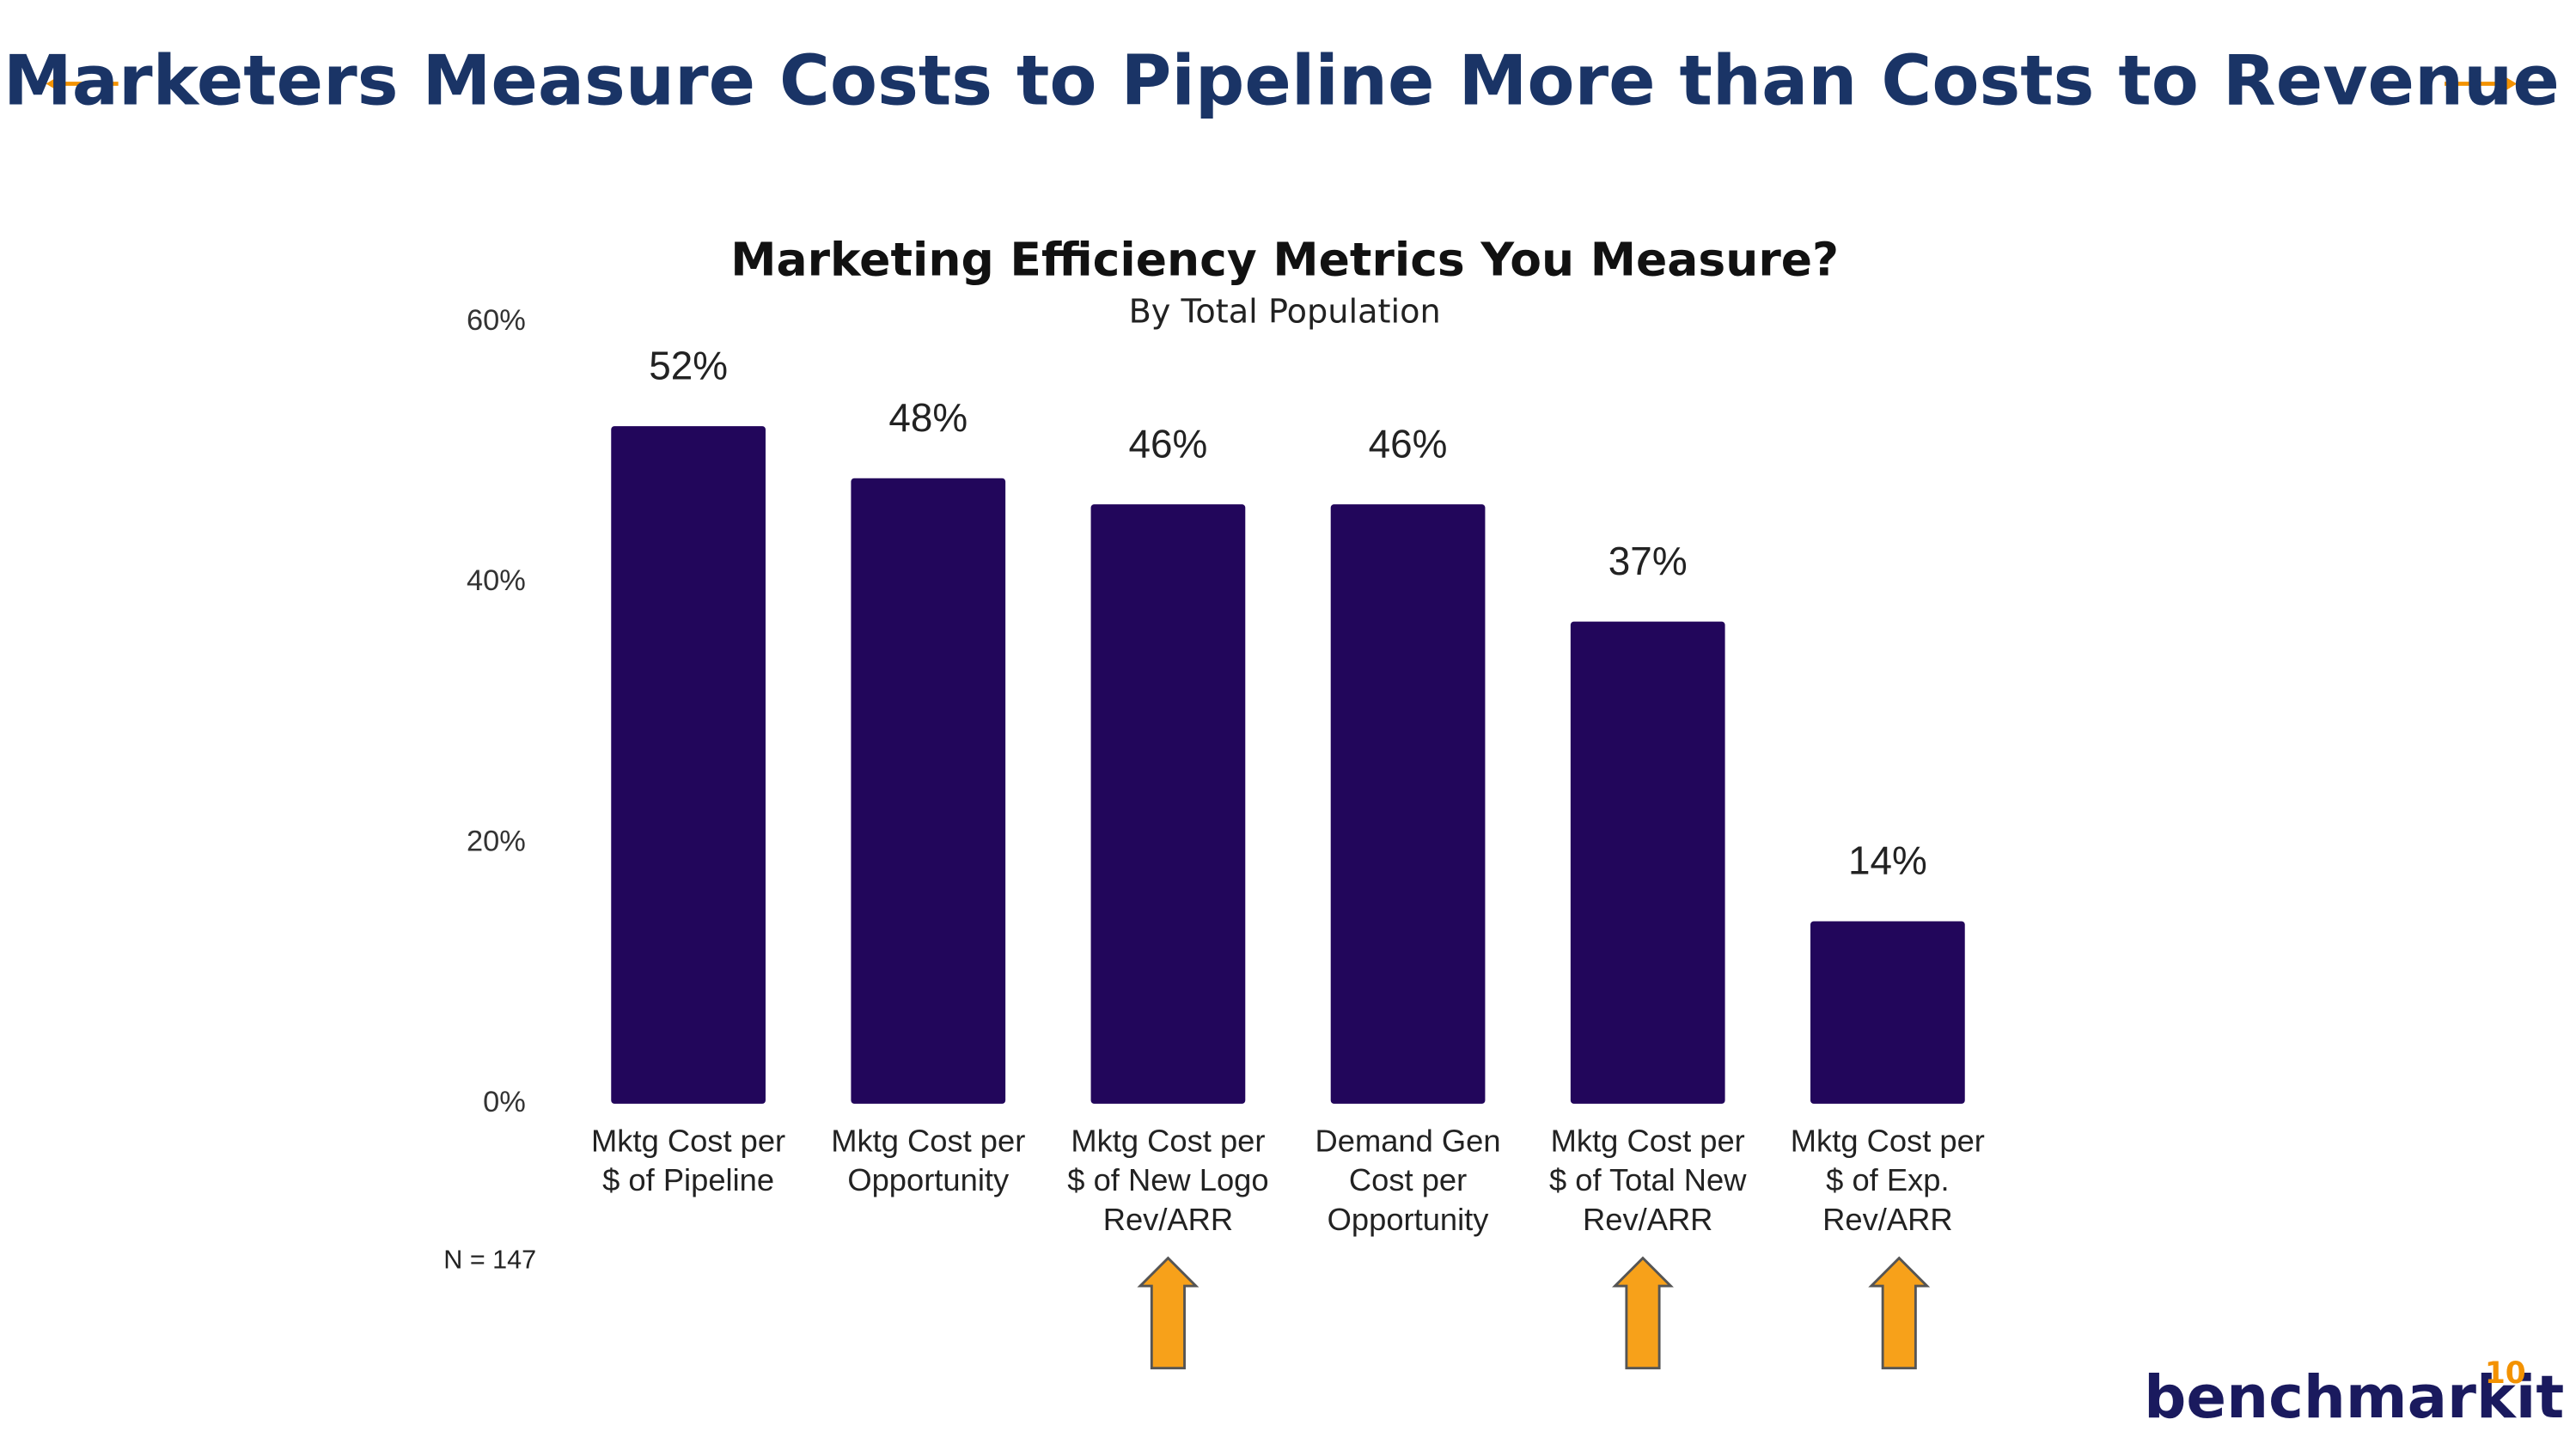 The image size is (2576, 1450). What do you see at coordinates (1534, 1313) in the screenshot?
I see `highlight-arrow` at bounding box center [1534, 1313].